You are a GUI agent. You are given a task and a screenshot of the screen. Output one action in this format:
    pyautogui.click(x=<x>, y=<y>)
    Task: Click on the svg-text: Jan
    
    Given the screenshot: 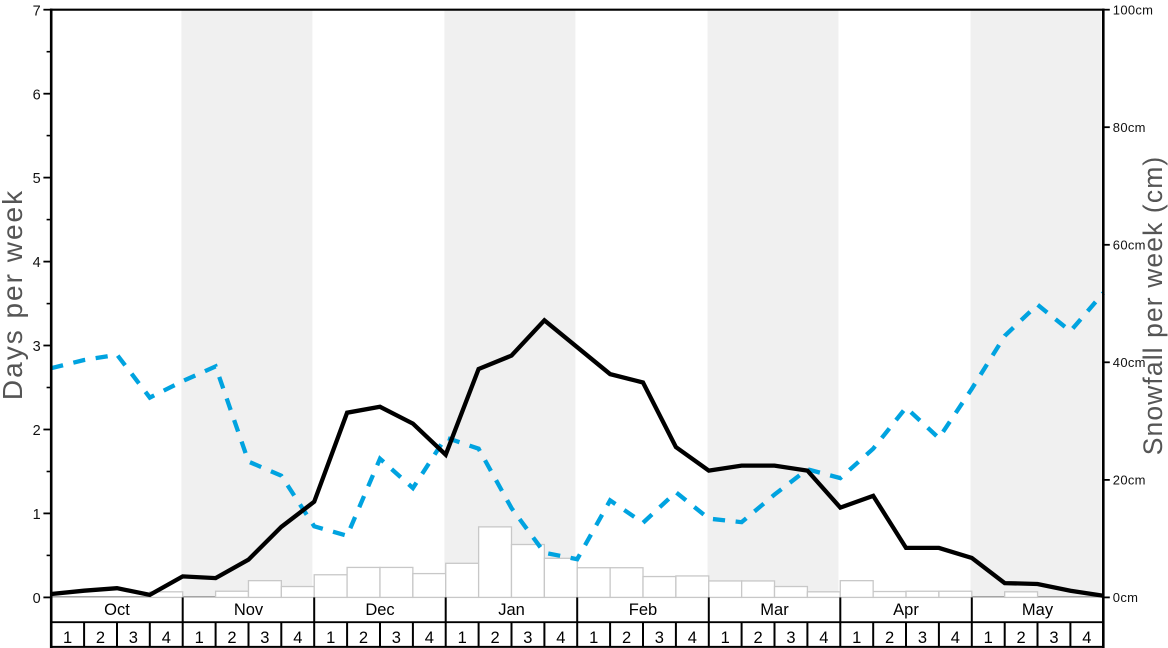 What is the action you would take?
    pyautogui.click(x=511, y=610)
    